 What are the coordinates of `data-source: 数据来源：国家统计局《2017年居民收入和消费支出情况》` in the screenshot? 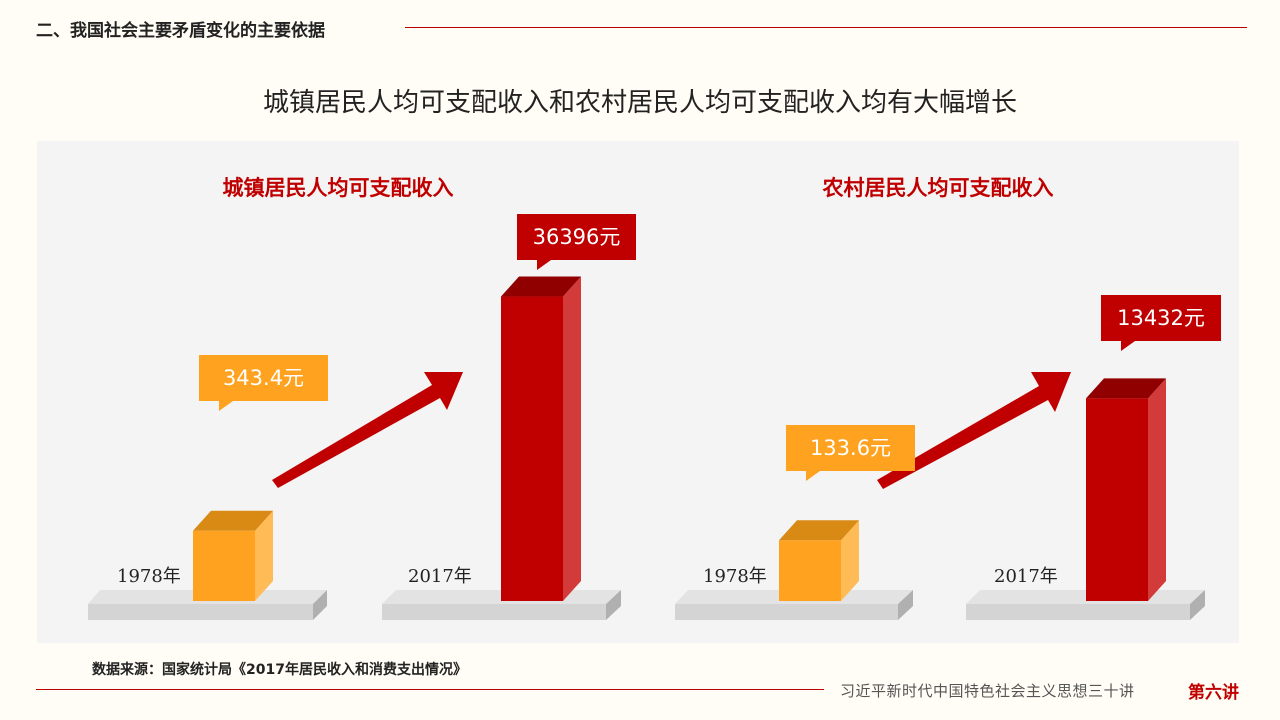 It's located at (279, 670).